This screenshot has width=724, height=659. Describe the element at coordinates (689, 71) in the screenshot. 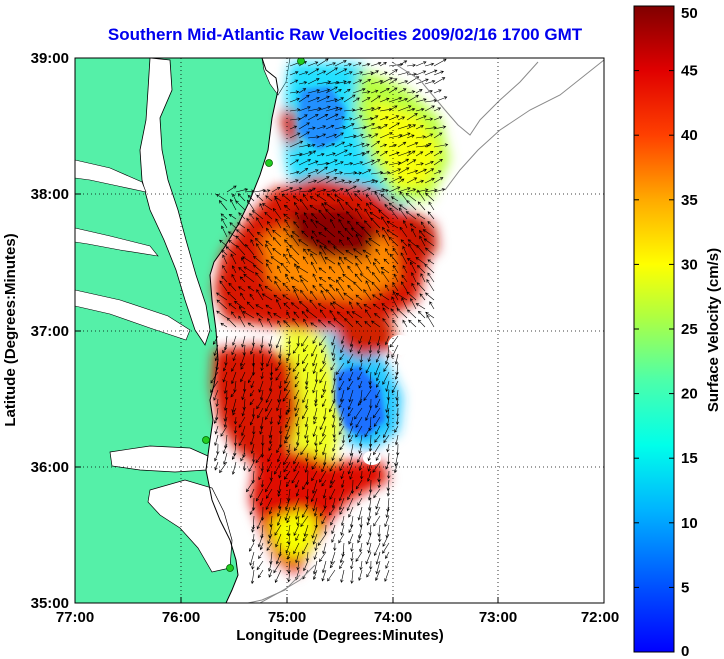

I see `colorbar-tick-label: 45` at that location.